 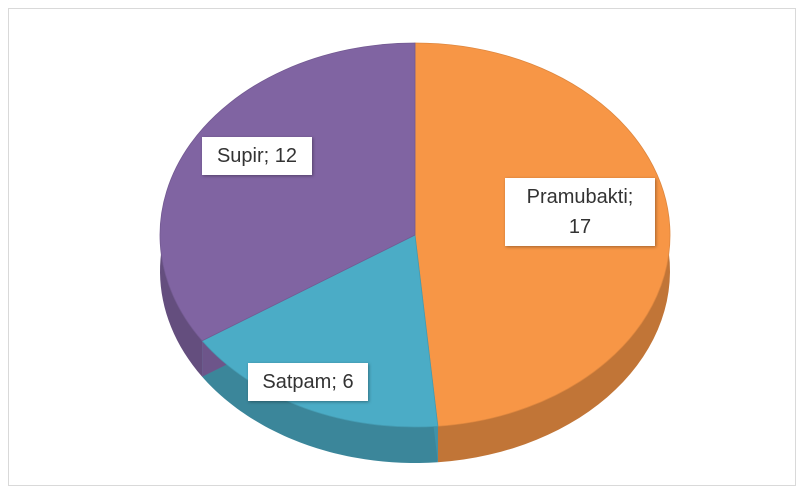 I want to click on slice-side, so click(x=320, y=401).